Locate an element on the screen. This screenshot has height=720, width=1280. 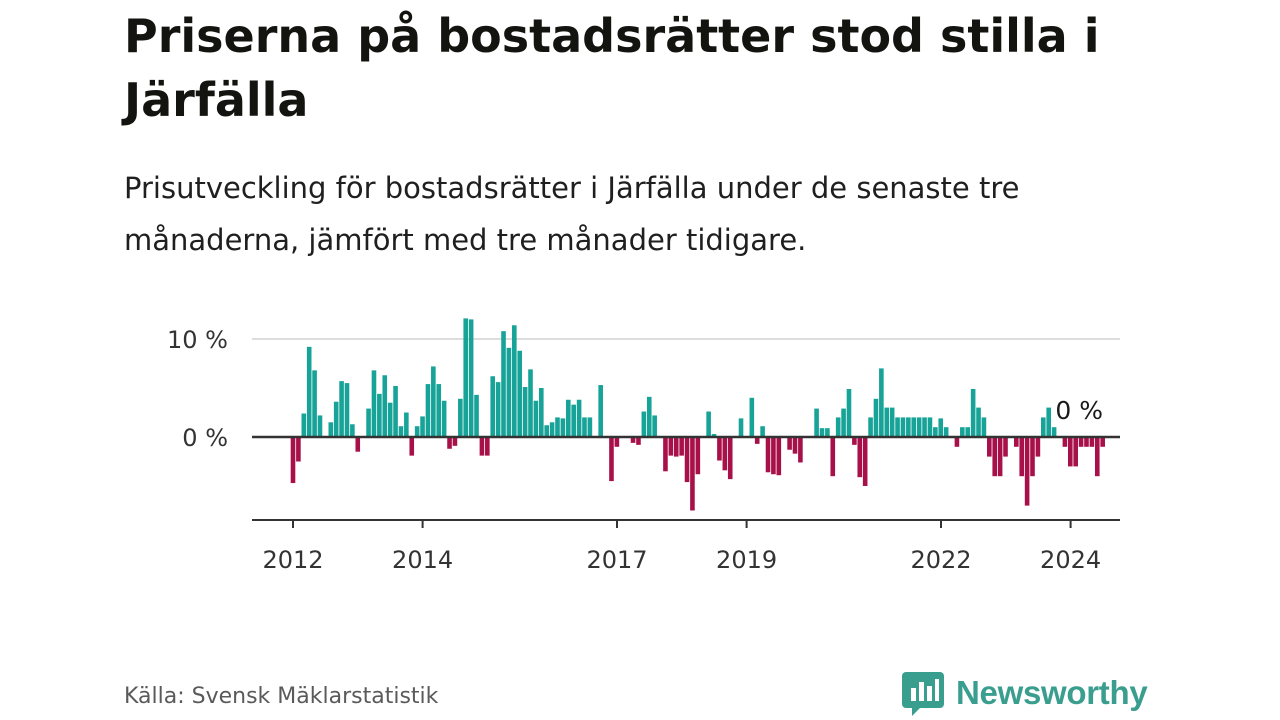
brand-name: Newsworthy is located at coordinates (1052, 692).